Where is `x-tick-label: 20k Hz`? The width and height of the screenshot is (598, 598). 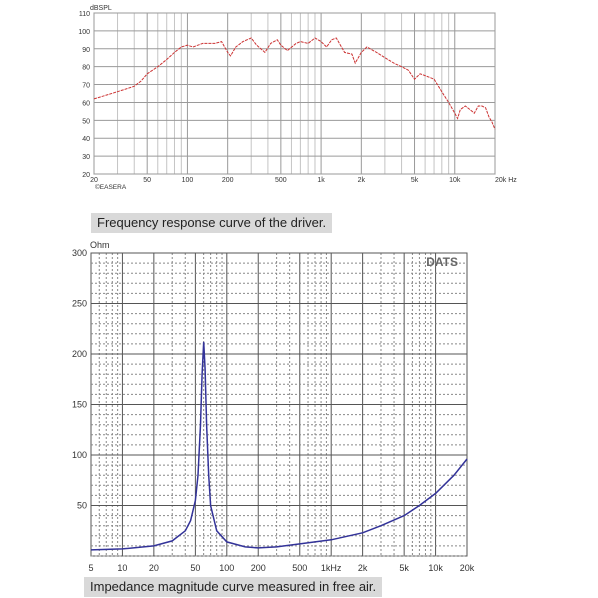
x-tick-label: 20k Hz is located at coordinates (506, 180).